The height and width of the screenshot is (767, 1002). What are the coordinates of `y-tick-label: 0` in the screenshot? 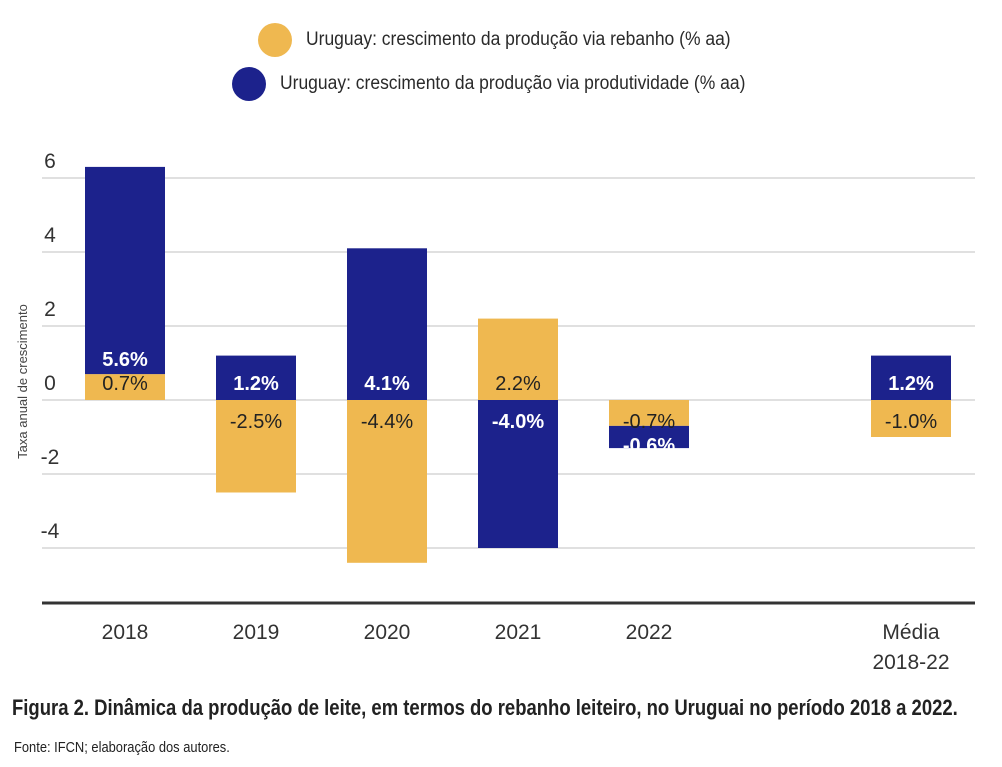 It's located at (50, 383).